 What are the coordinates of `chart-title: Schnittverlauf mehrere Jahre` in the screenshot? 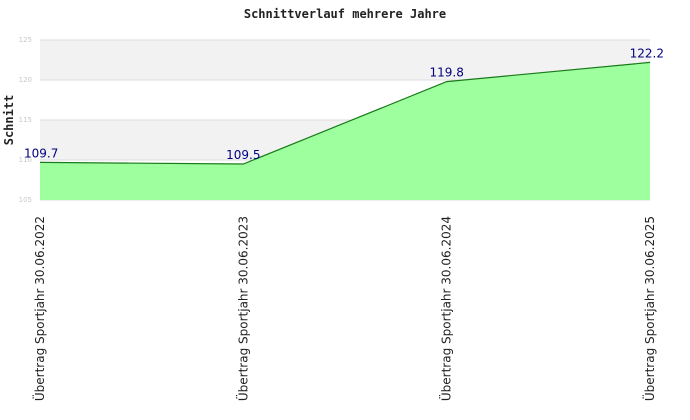 It's located at (345, 14).